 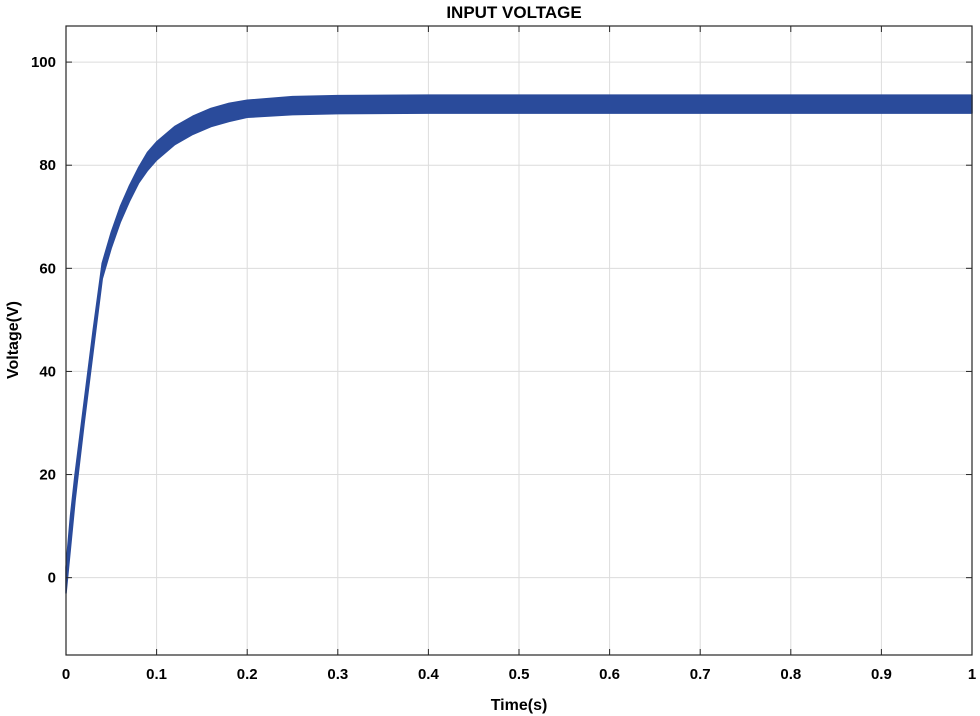 I want to click on x-tick-label: 0.2, so click(x=247, y=674).